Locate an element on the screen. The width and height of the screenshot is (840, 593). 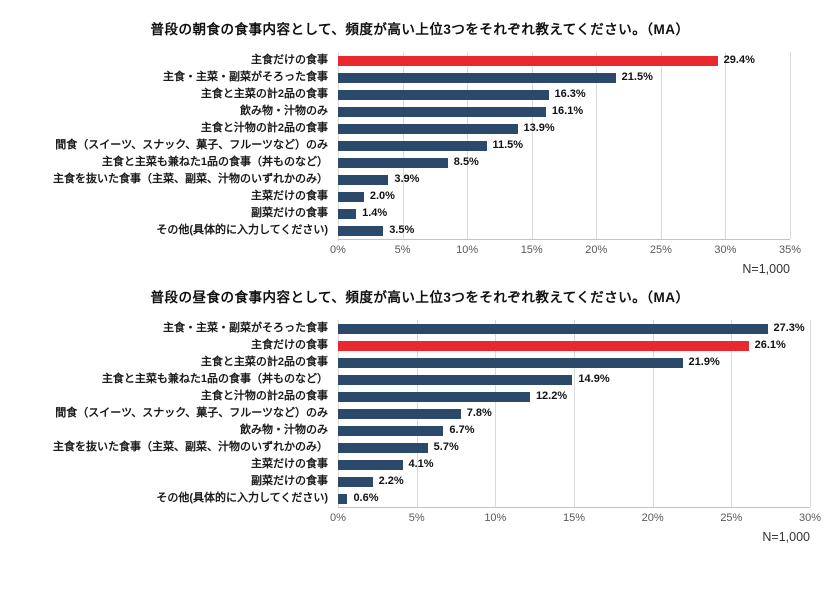
chart-title: 普段の昼食の食事内容として、頻度が高い上位3つをそれぞれ教えてください。（MA） is located at coordinates (420, 297).